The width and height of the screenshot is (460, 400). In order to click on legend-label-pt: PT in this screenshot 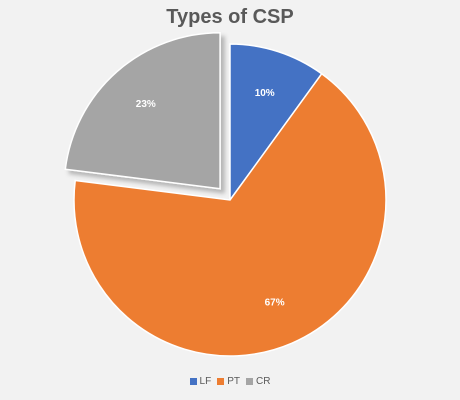, I will do `click(233, 381)`.